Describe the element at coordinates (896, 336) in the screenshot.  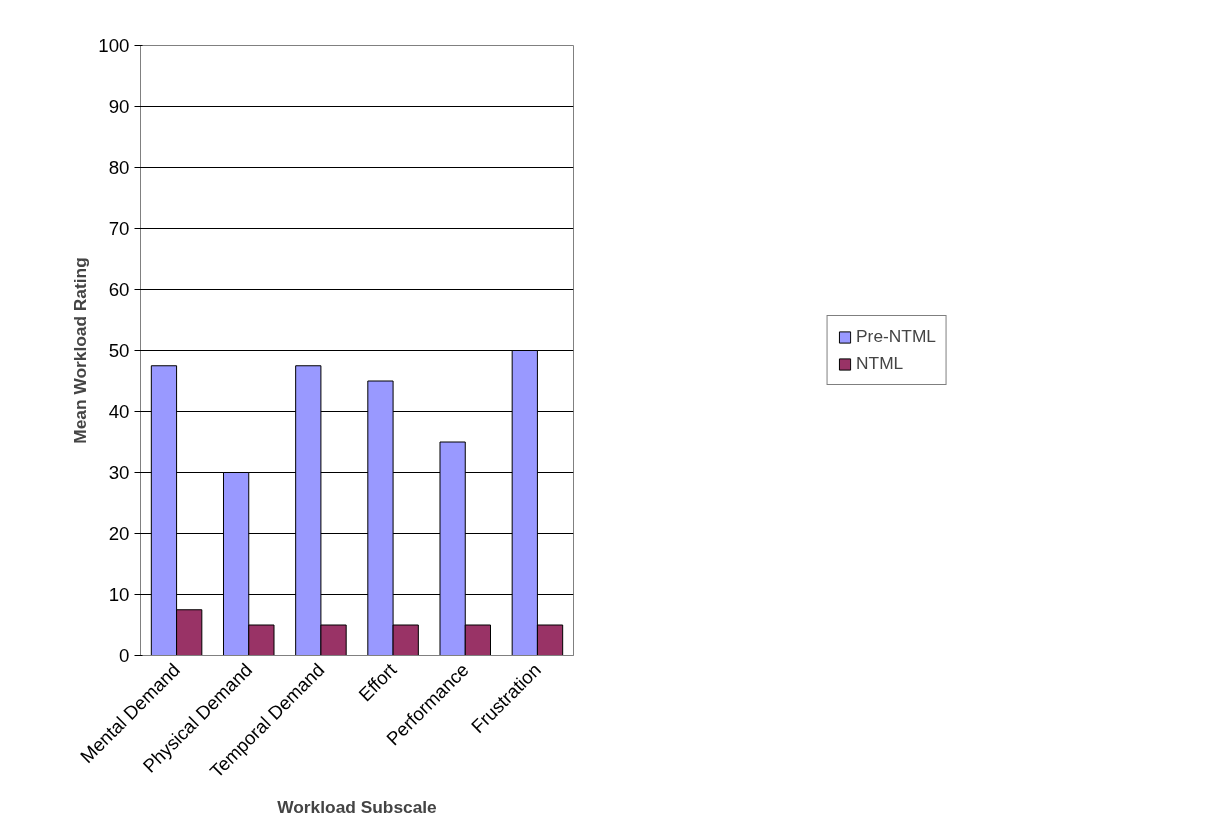
I see `legend-label: Pre-NTML` at that location.